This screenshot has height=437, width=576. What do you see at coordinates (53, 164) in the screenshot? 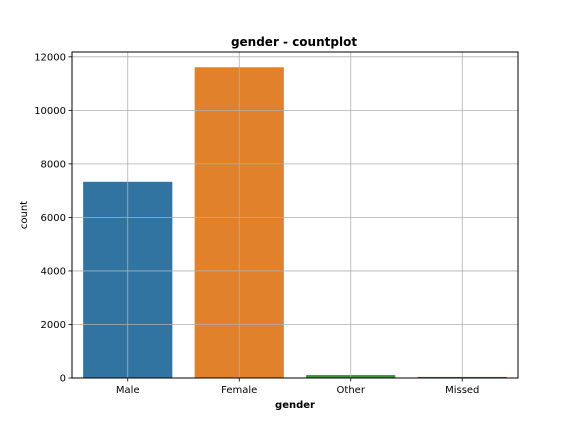
I see `y-tick-label: 8000` at bounding box center [53, 164].